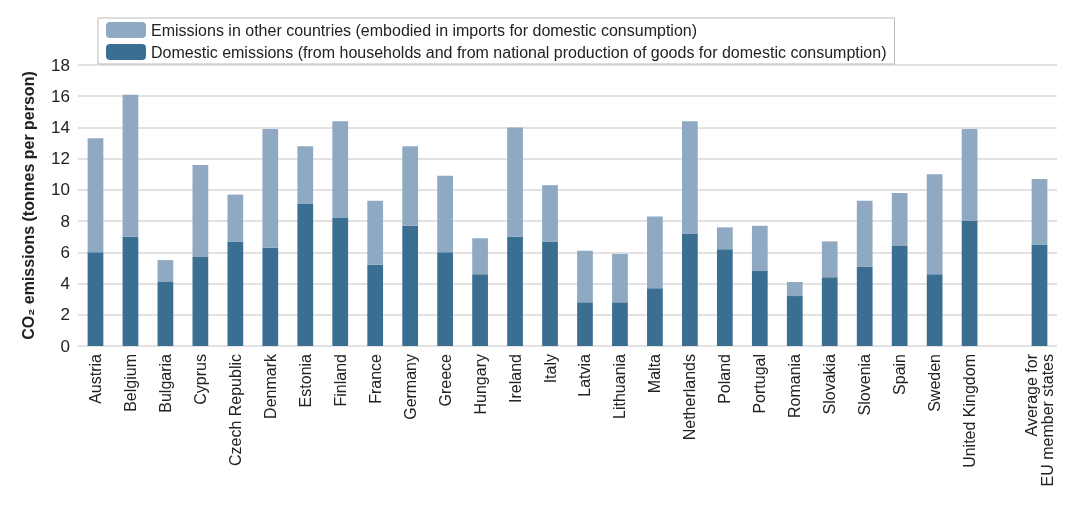 This screenshot has height=522, width=1083. What do you see at coordinates (65, 252) in the screenshot?
I see `y-tick-label: 6` at bounding box center [65, 252].